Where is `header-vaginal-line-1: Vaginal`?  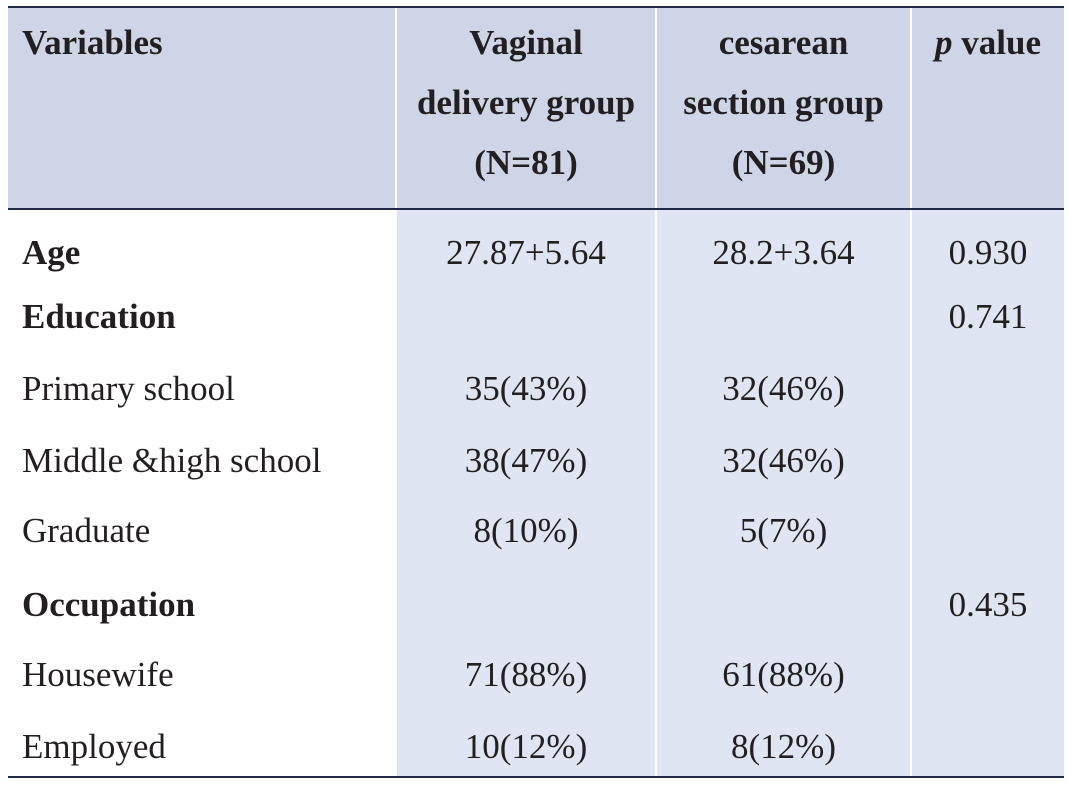
header-vaginal-line-1: Vaginal is located at coordinates (526, 42).